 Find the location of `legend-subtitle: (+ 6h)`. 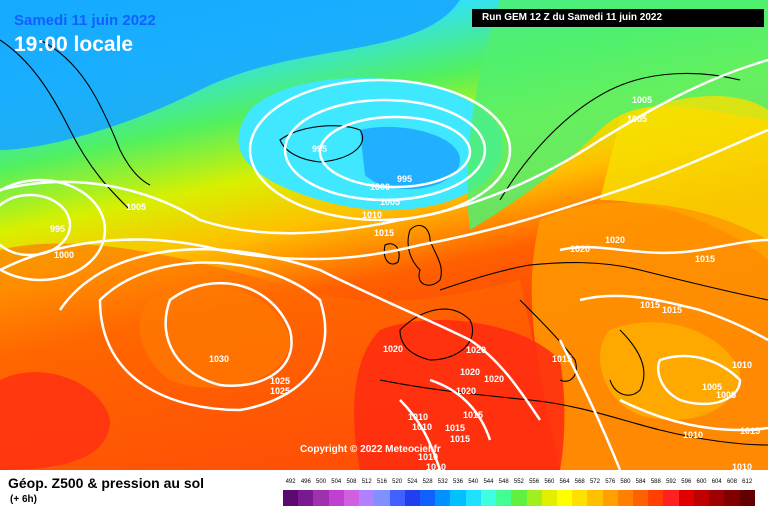

legend-subtitle: (+ 6h) is located at coordinates (23, 499).